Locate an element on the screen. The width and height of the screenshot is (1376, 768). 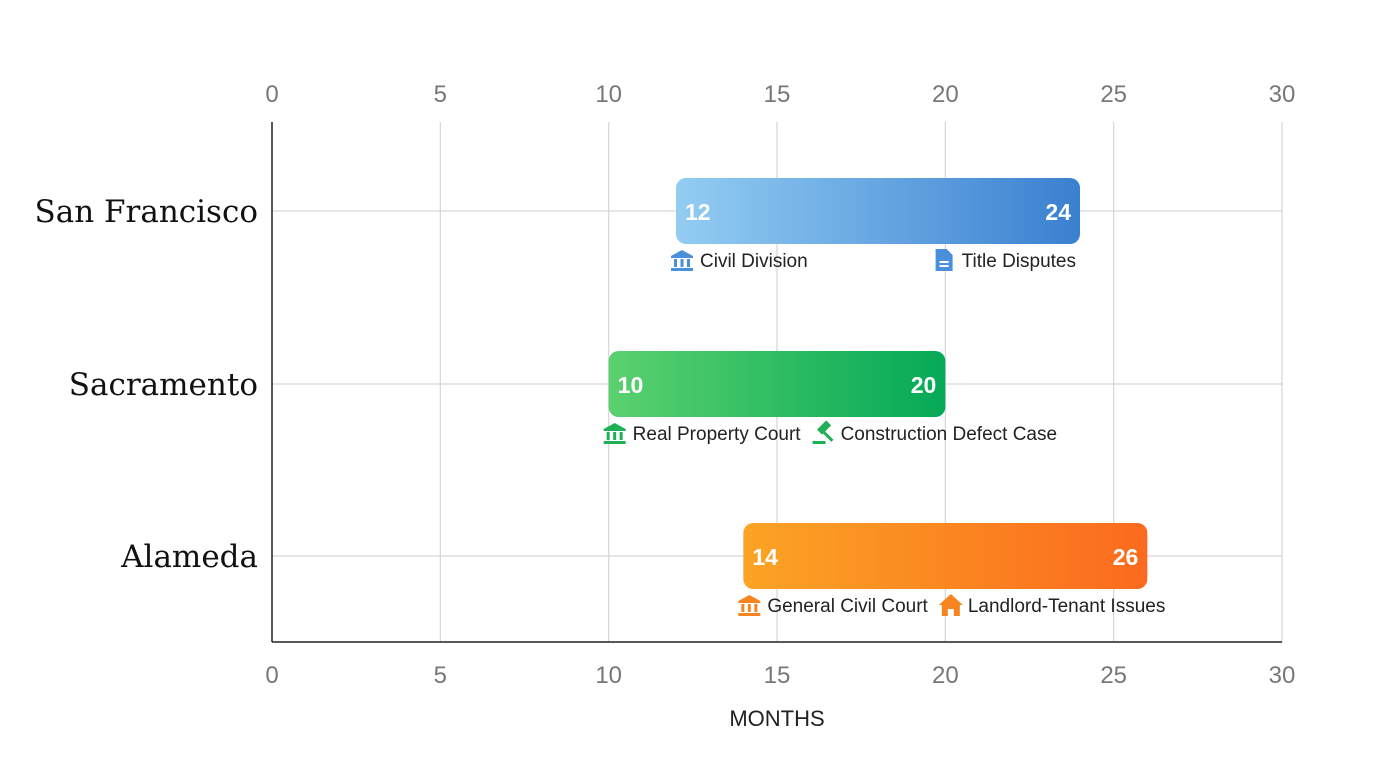
x-tick-top: 10 is located at coordinates (608, 94).